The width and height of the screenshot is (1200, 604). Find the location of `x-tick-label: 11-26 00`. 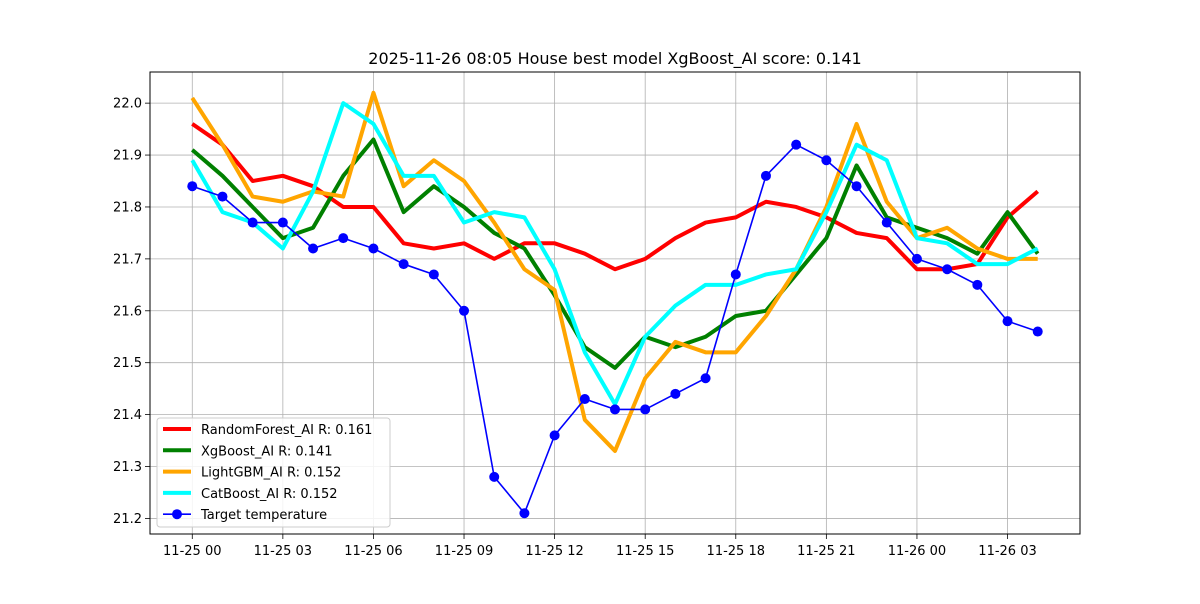

x-tick-label: 11-26 00 is located at coordinates (917, 551).